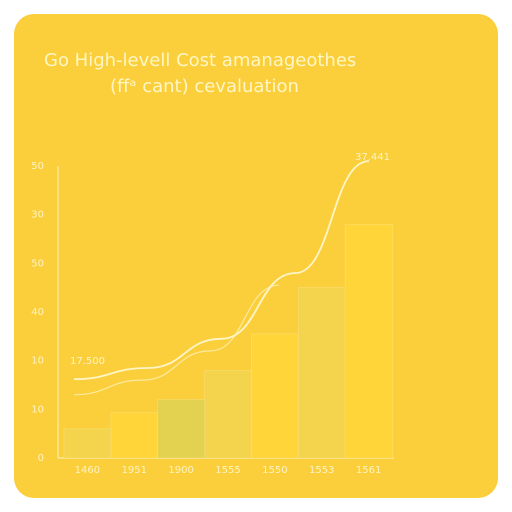 The height and width of the screenshot is (512, 512). What do you see at coordinates (181, 429) in the screenshot?
I see `bar-1900` at bounding box center [181, 429].